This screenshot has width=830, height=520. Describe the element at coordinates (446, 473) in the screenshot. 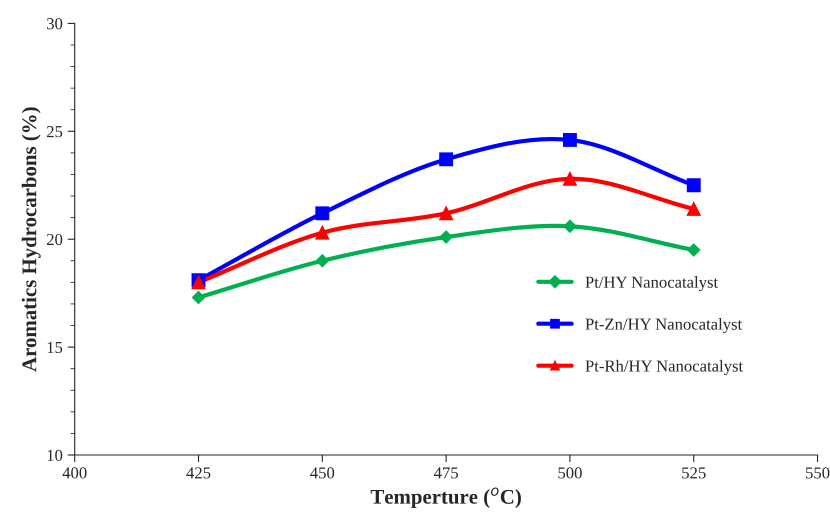

I see `x-tick-label: 475` at that location.